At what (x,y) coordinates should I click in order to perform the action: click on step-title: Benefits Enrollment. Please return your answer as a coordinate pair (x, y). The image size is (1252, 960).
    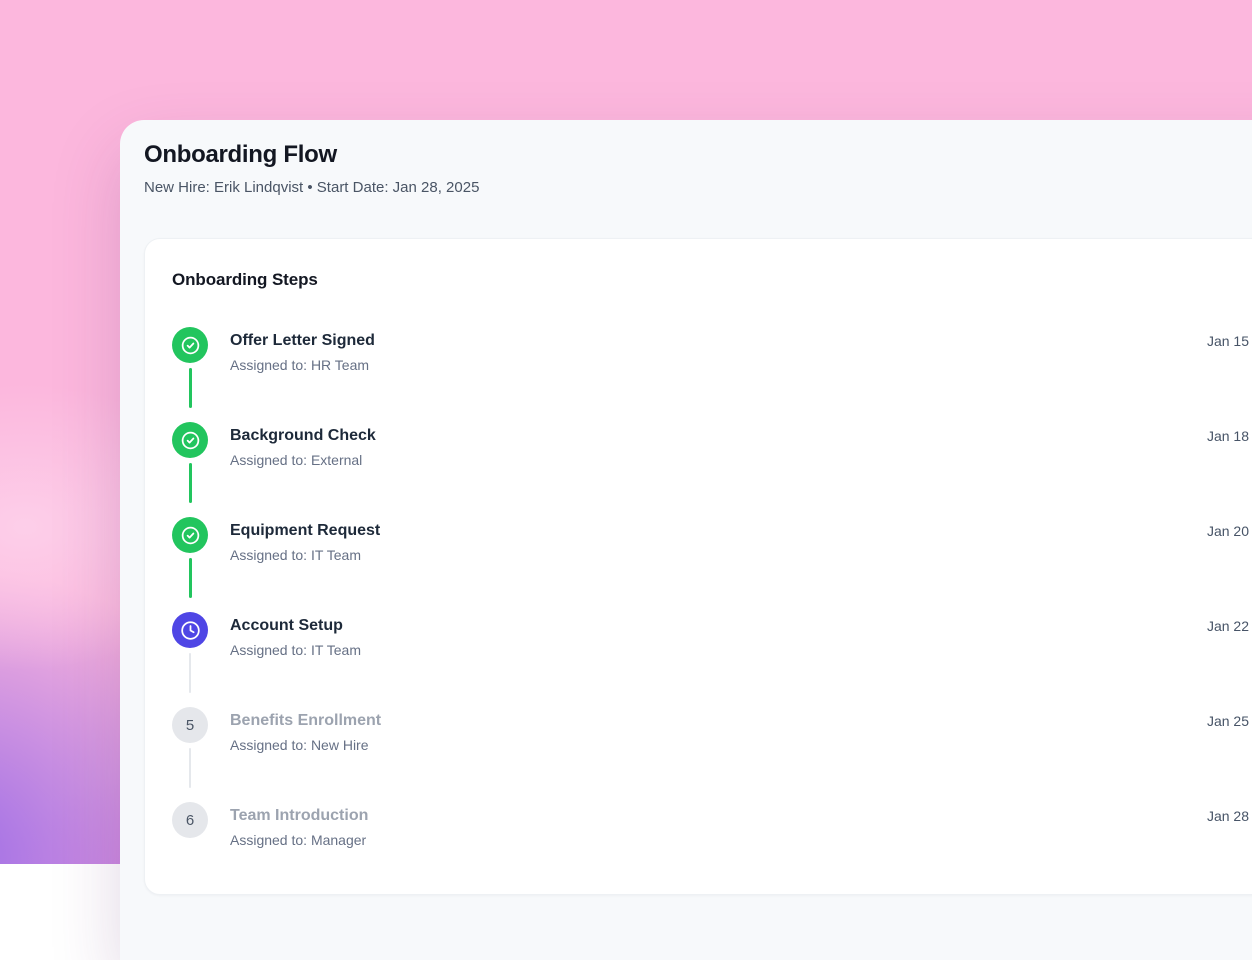
    Looking at the image, I should click on (306, 720).